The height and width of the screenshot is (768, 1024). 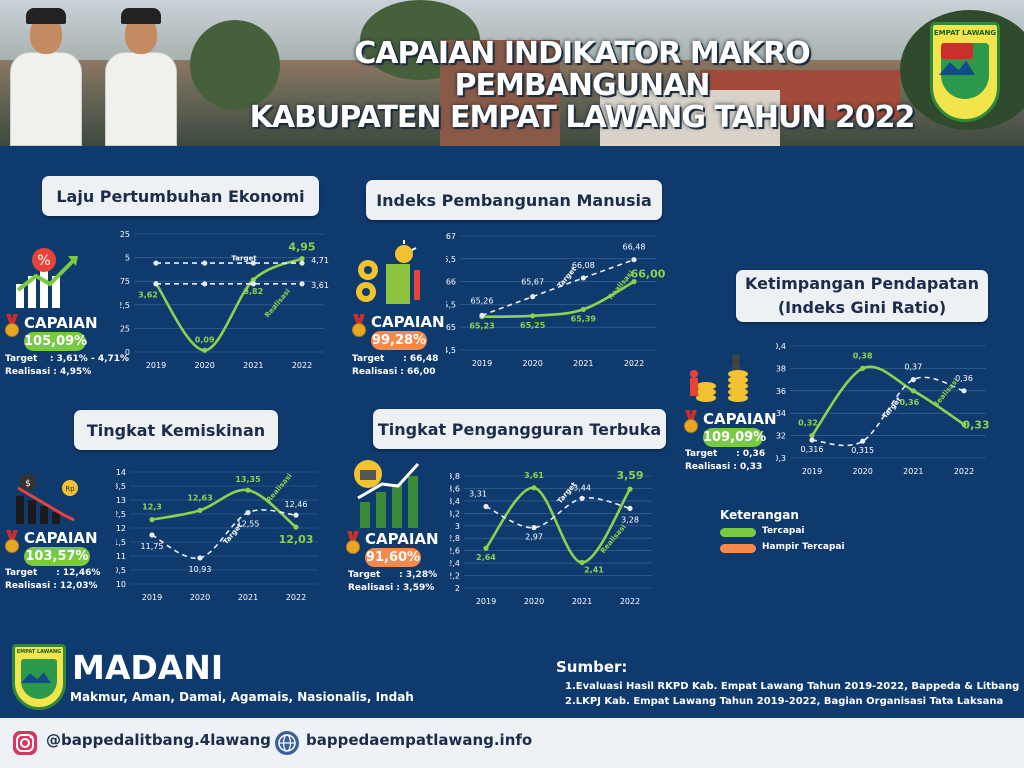 What do you see at coordinates (387, 494) in the screenshot?
I see `briefcase-growth-icon` at bounding box center [387, 494].